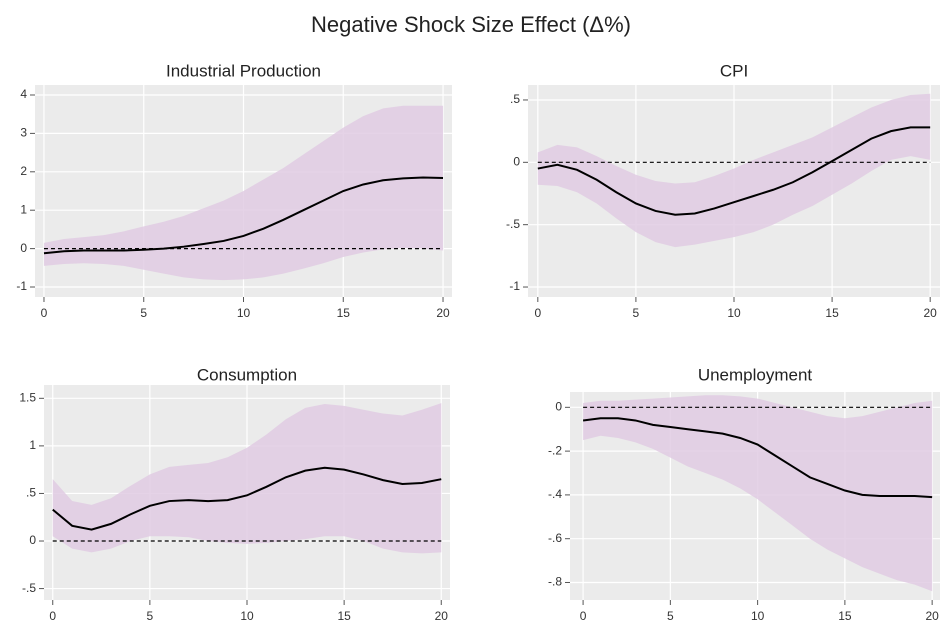  Describe the element at coordinates (555, 494) in the screenshot. I see `y-tick-label: -.4` at that location.